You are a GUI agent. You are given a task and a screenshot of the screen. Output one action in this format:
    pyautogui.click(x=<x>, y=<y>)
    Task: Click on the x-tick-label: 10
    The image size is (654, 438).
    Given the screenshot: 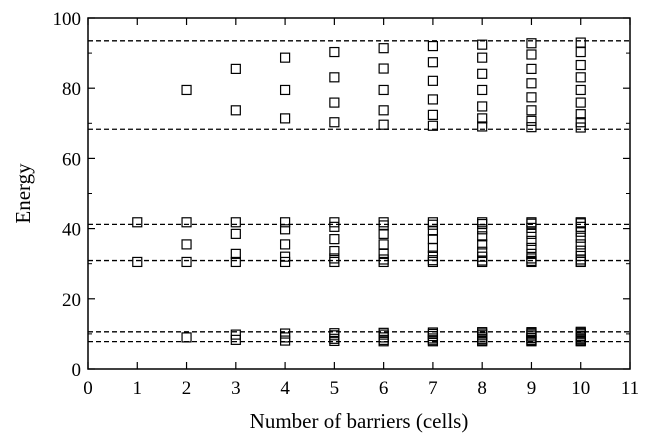 What is the action you would take?
    pyautogui.click(x=580, y=388)
    